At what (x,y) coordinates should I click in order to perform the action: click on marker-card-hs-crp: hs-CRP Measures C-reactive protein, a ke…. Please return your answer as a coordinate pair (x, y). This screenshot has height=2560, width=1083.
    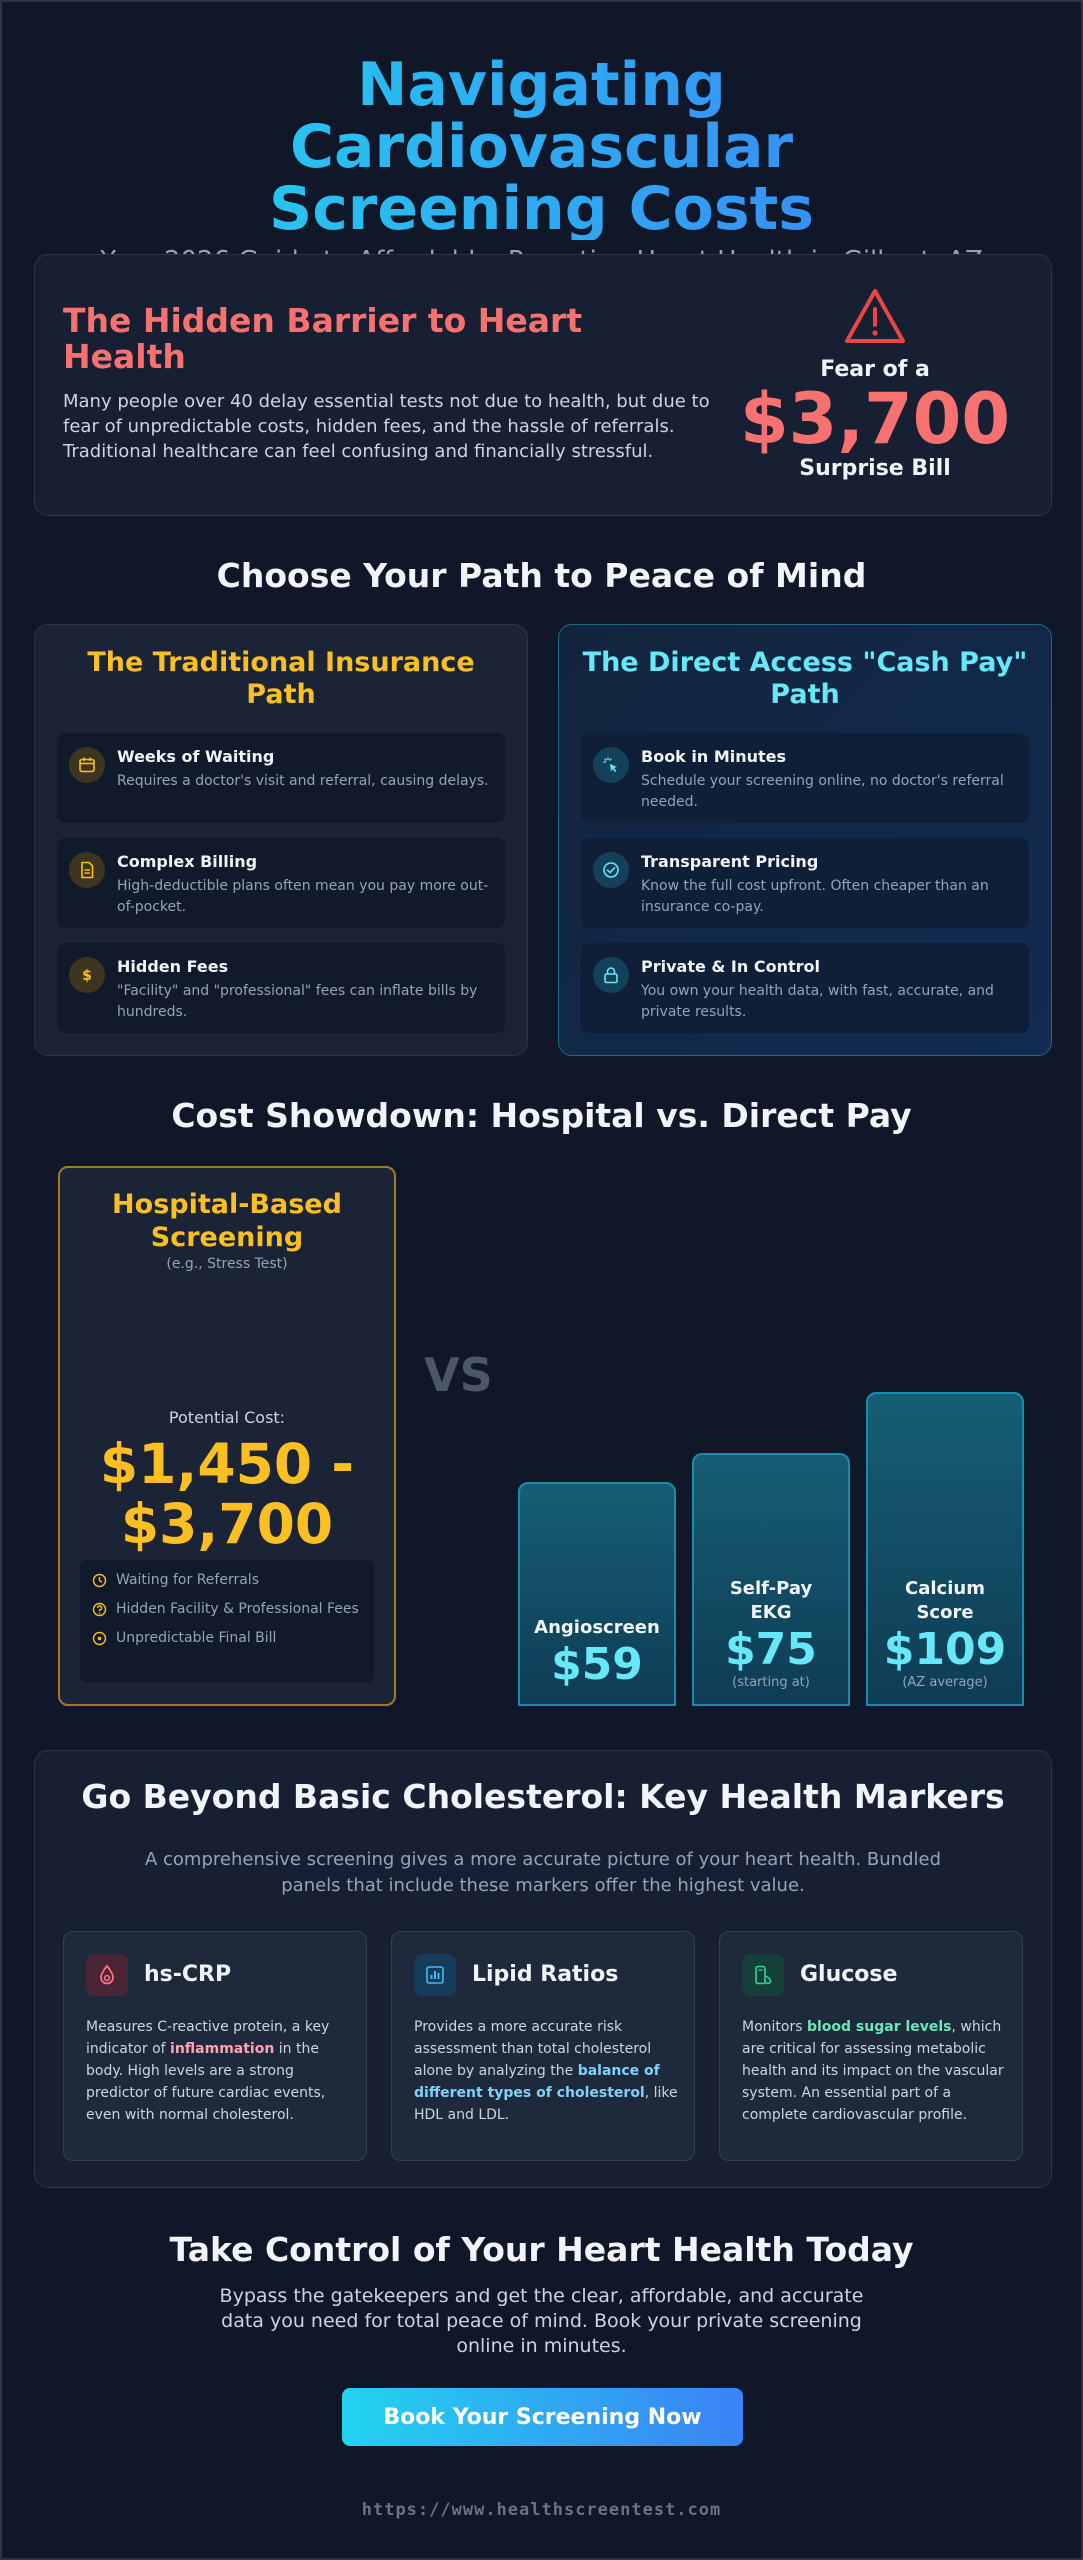
    Looking at the image, I should click on (215, 2046).